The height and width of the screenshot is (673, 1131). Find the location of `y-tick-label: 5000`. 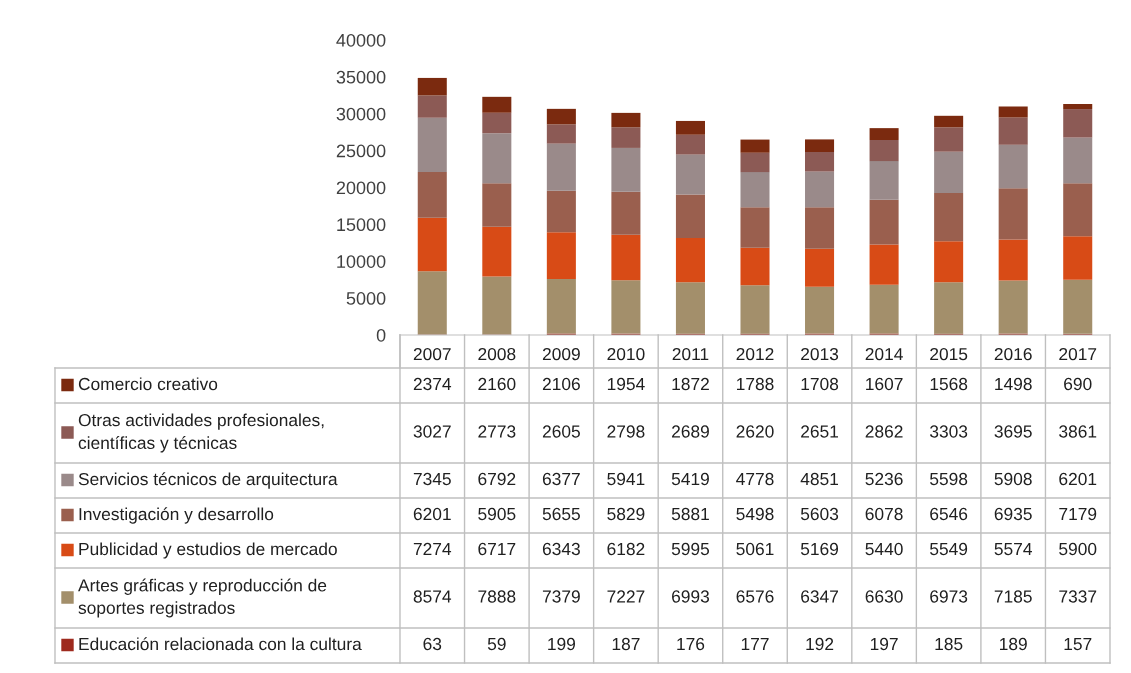

y-tick-label: 5000 is located at coordinates (366, 298).